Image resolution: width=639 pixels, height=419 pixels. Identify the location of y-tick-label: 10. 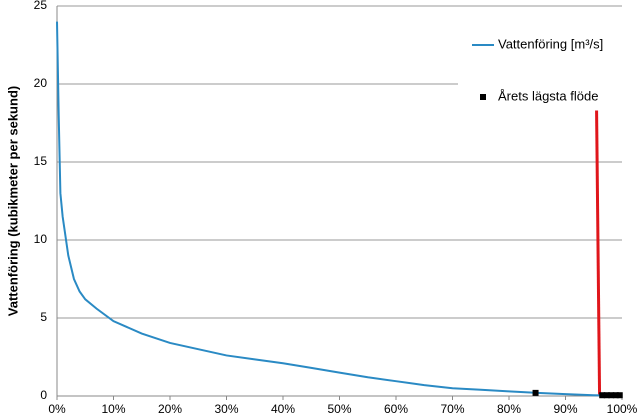
(41, 239).